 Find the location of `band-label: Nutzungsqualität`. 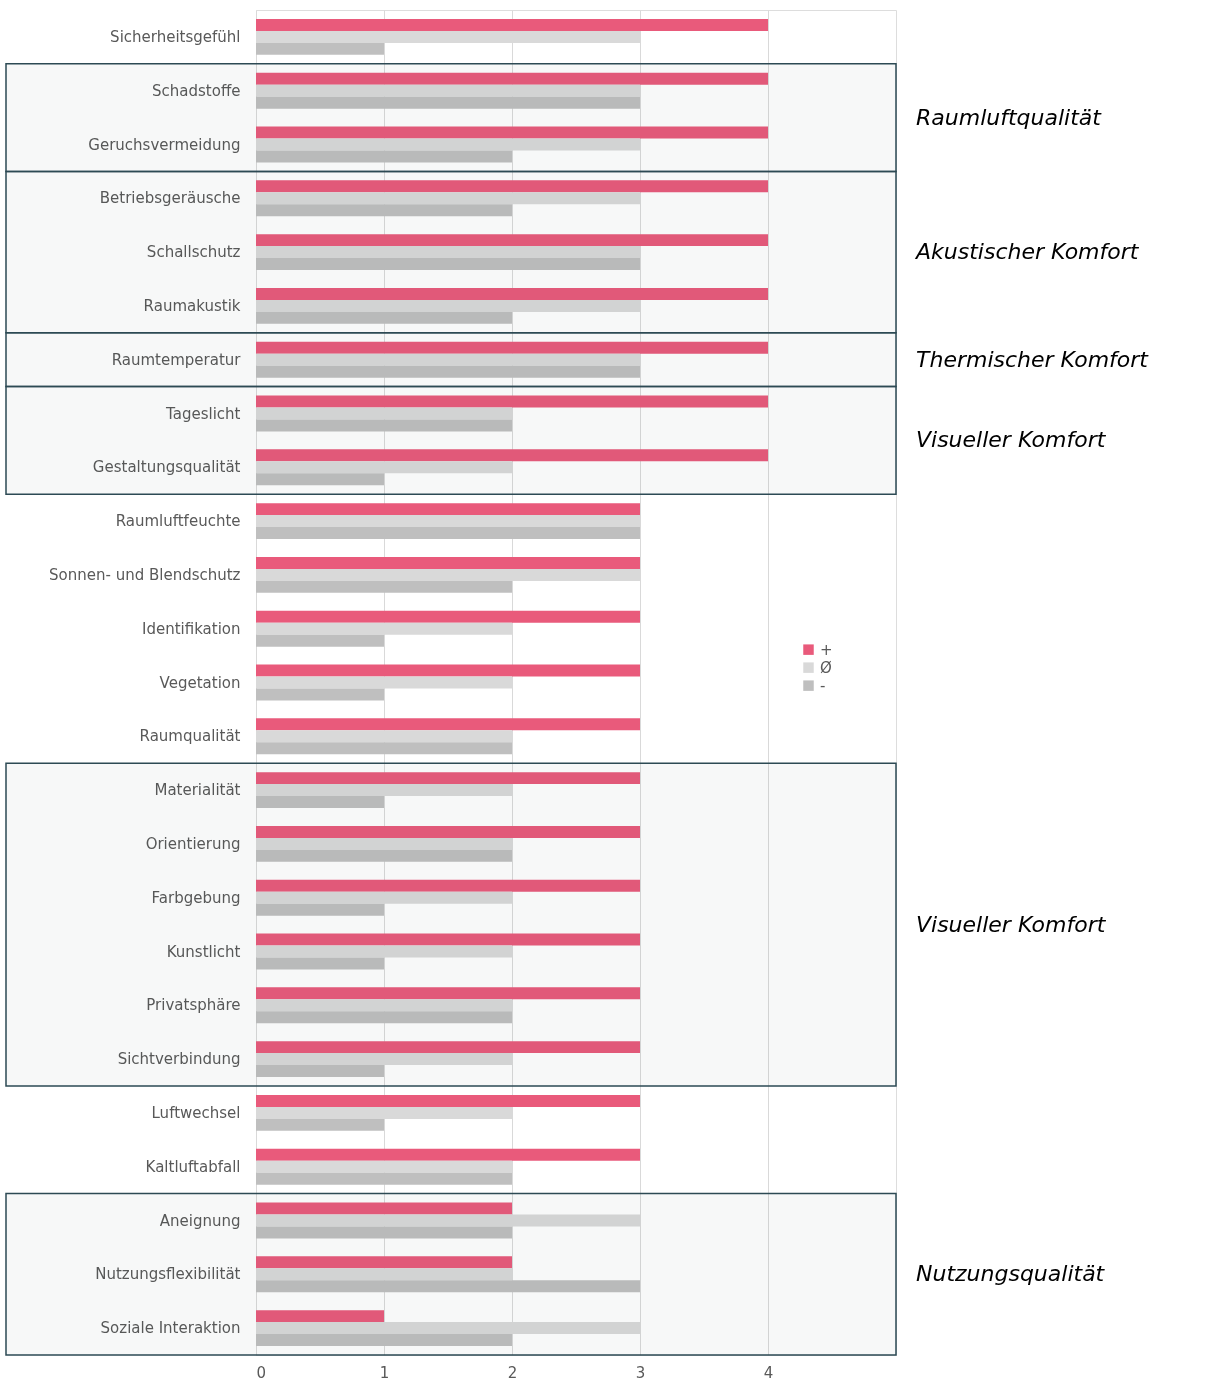

band-label: Nutzungsqualität is located at coordinates (1011, 1274).